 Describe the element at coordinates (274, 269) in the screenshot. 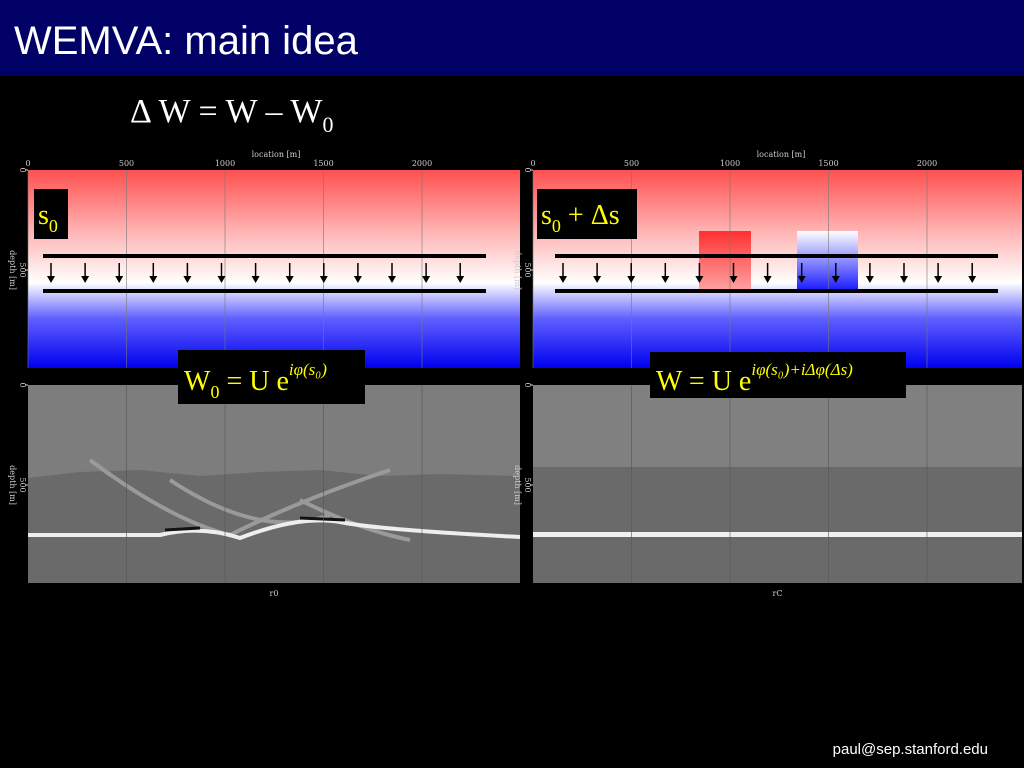

I see `velocity-image` at that location.